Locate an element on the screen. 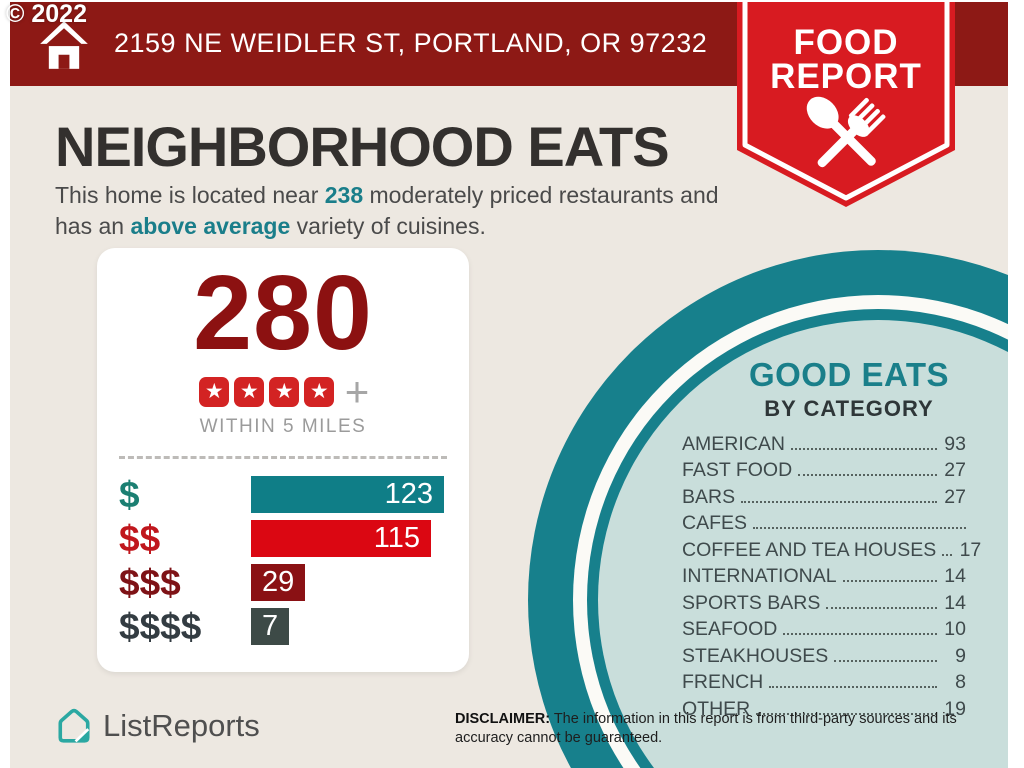  disclaimer-label: DISCLAIMER: is located at coordinates (503, 719).